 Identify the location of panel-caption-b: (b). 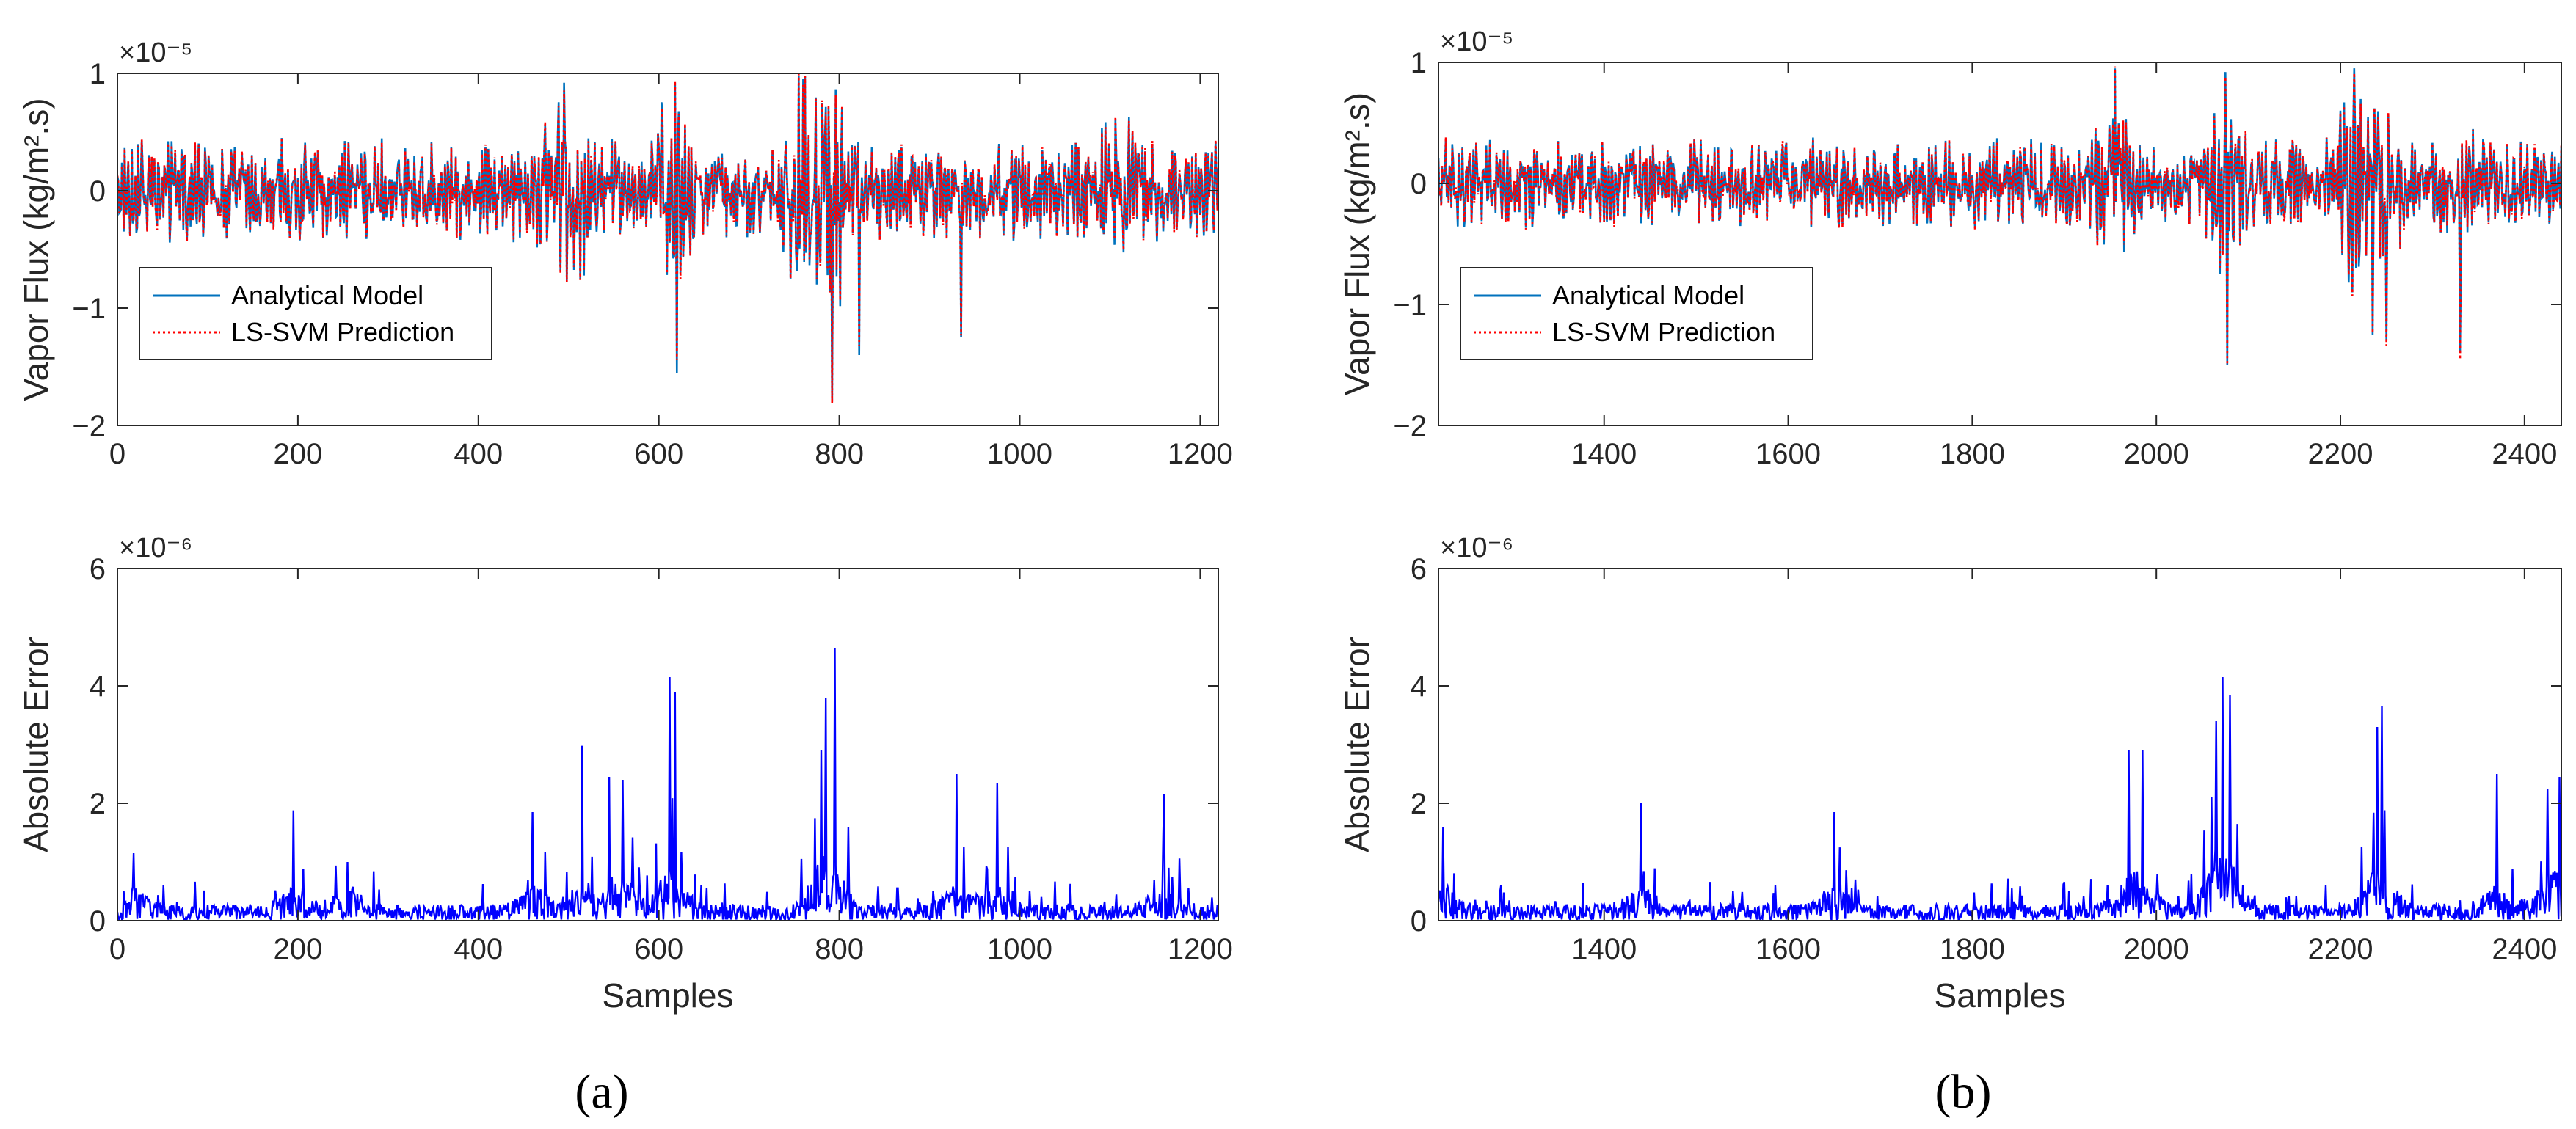
(1963, 1092).